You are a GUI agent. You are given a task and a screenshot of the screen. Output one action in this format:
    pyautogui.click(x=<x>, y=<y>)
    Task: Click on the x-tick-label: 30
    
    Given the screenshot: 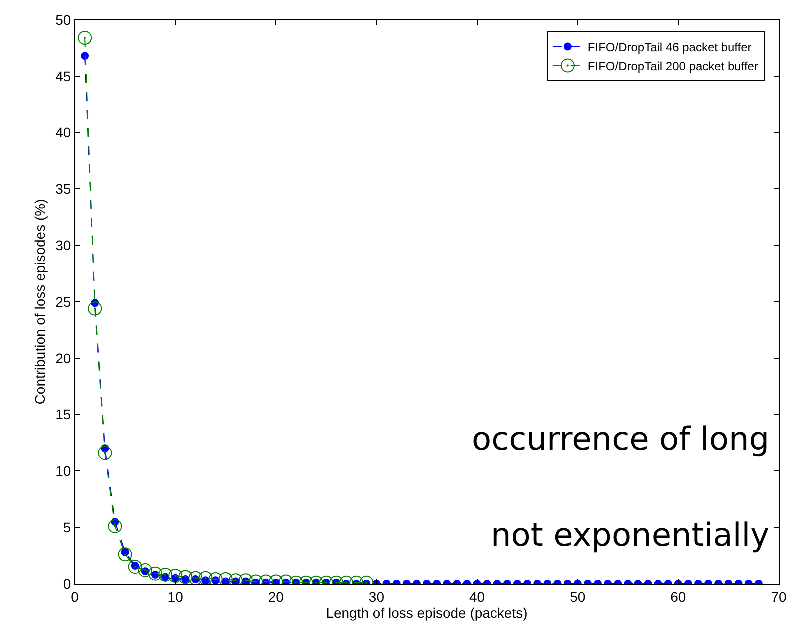 What is the action you would take?
    pyautogui.click(x=376, y=596)
    